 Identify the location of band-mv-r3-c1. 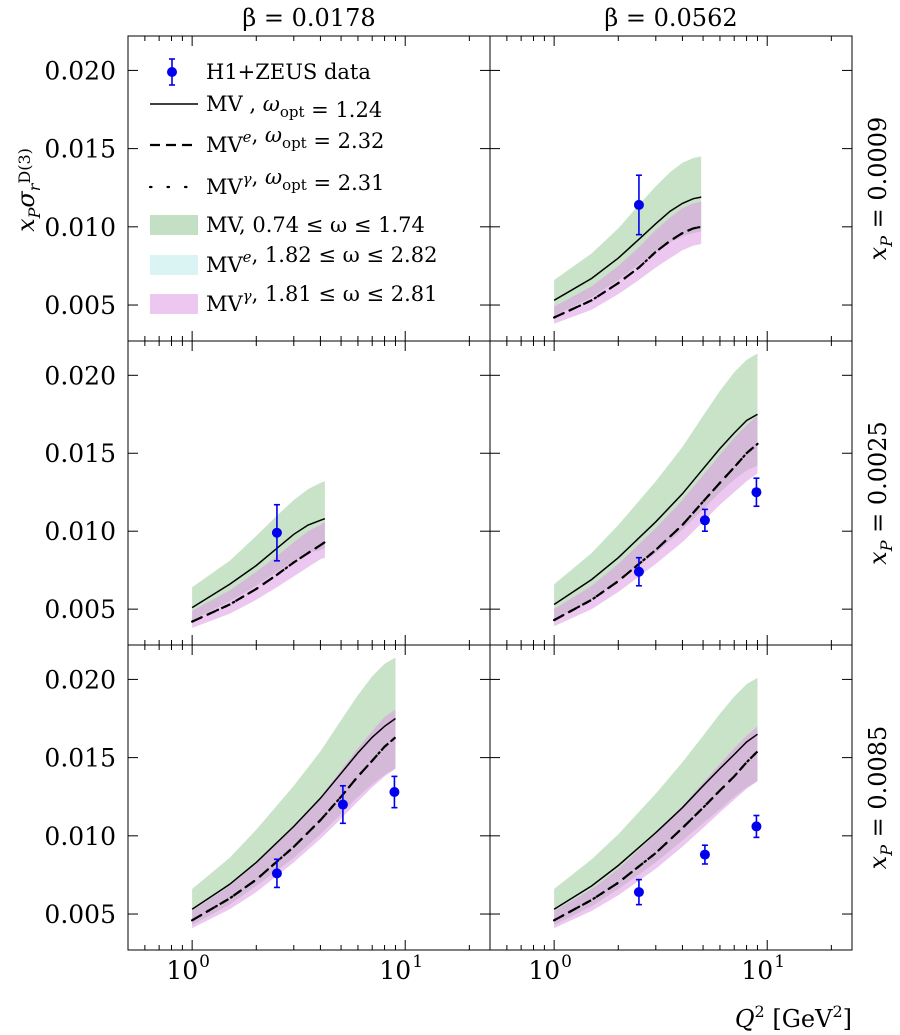
(294, 791).